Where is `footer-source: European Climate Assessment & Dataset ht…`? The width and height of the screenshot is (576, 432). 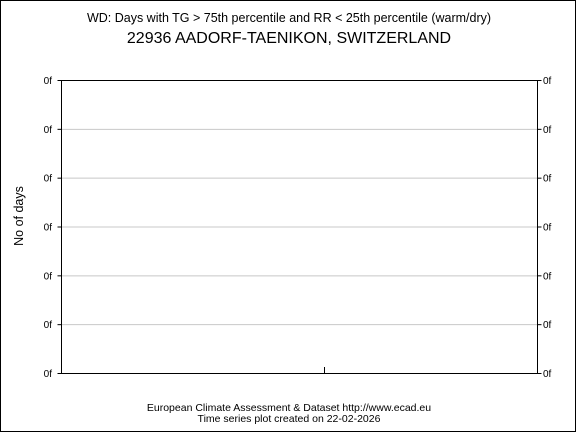
footer-source: European Climate Assessment & Dataset ht… is located at coordinates (289, 408).